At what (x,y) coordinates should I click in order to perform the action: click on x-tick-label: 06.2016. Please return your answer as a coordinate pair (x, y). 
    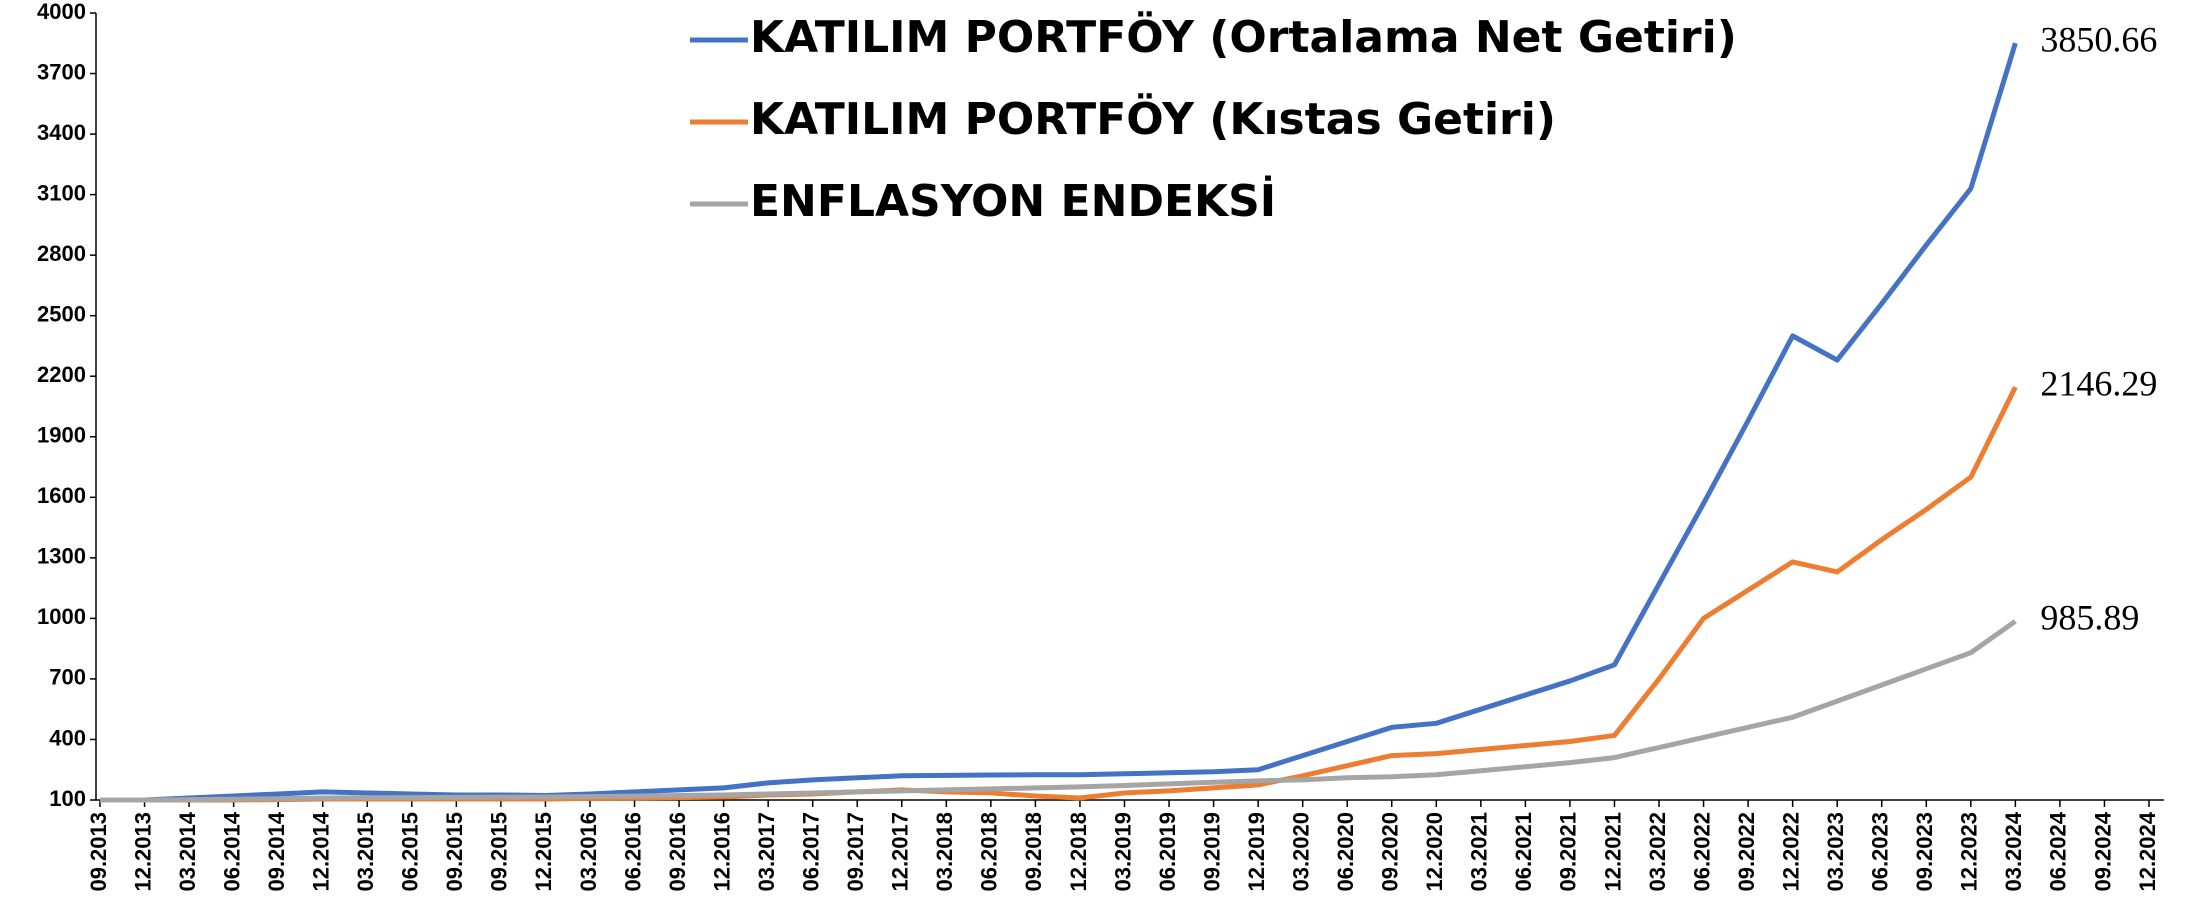
    Looking at the image, I should click on (632, 852).